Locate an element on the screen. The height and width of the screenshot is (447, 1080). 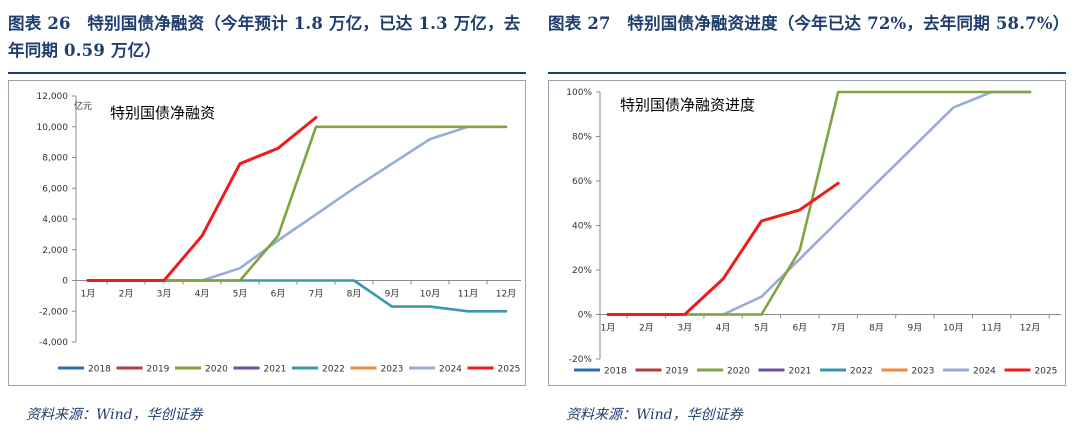
y-tick-label: 100% is located at coordinates (579, 93).